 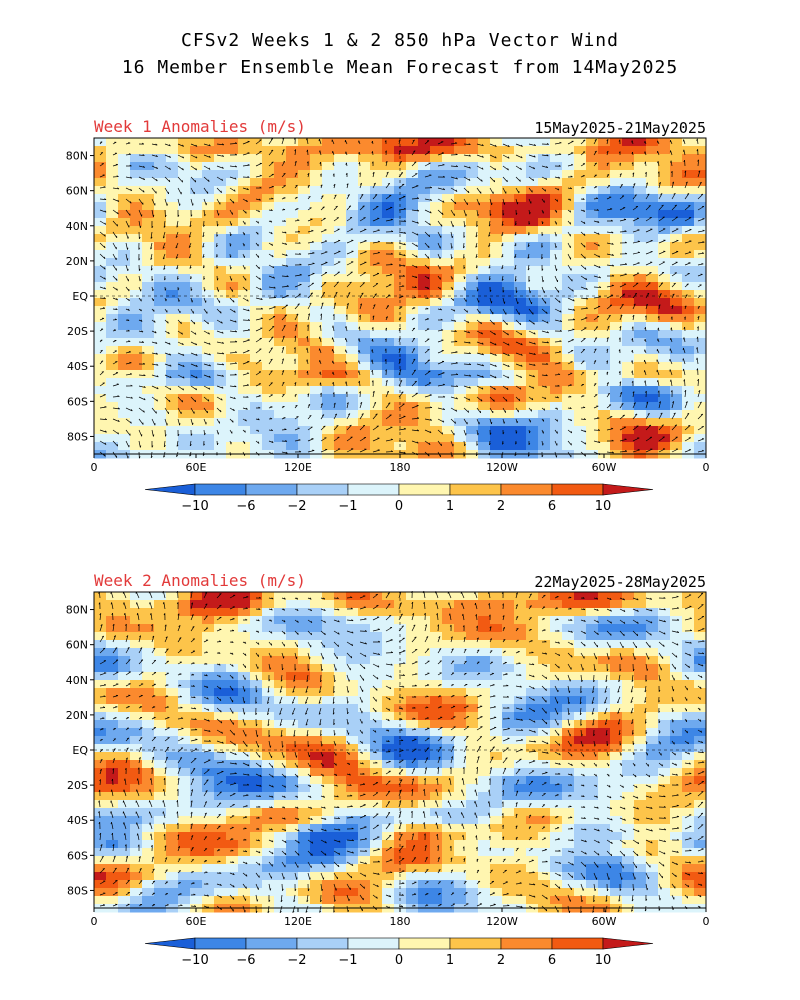 What do you see at coordinates (200, 580) in the screenshot?
I see `panel2-title: Week 2 Anomalies (m/s)` at bounding box center [200, 580].